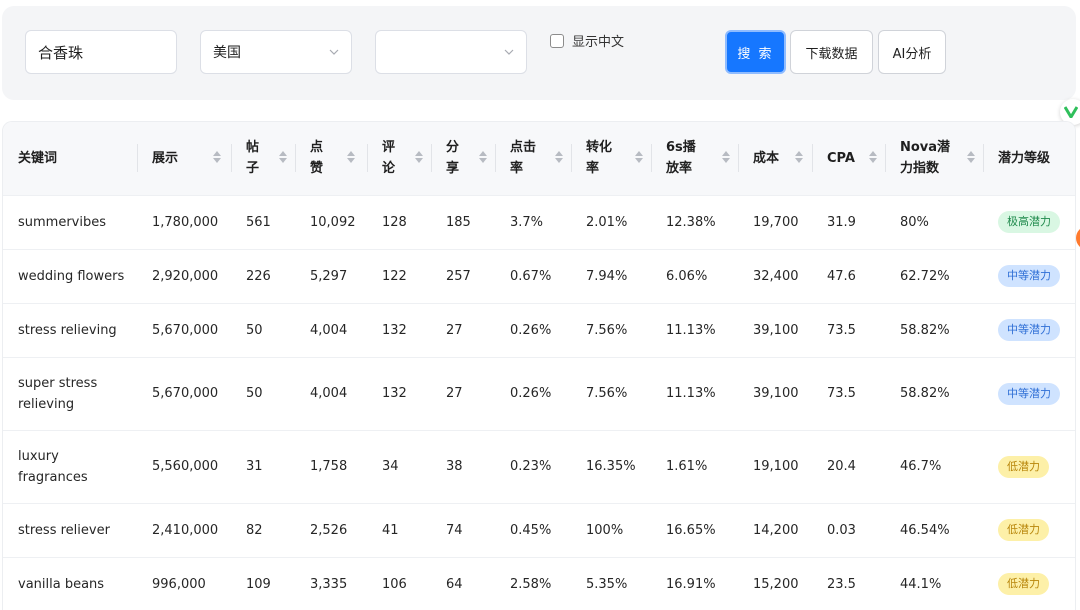 This screenshot has width=1080, height=610. I want to click on cell-likes: 4,004, so click(331, 393).